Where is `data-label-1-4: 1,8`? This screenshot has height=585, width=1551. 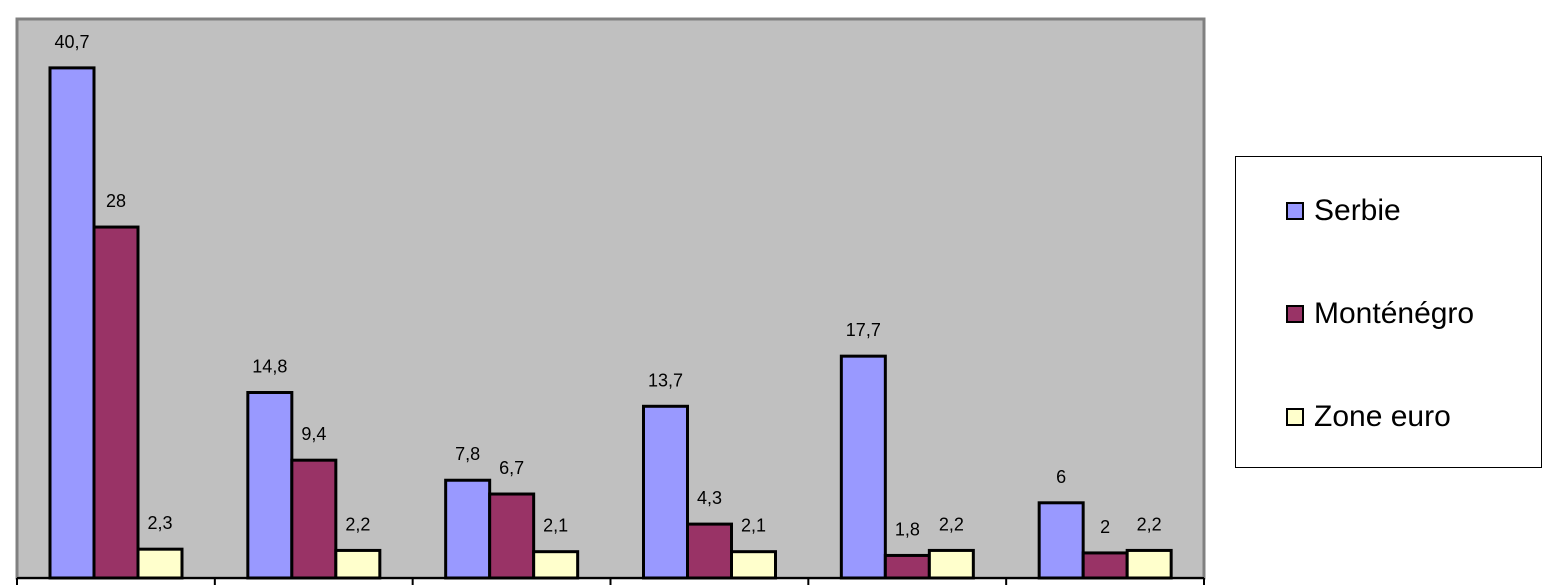 data-label-1-4: 1,8 is located at coordinates (907, 529).